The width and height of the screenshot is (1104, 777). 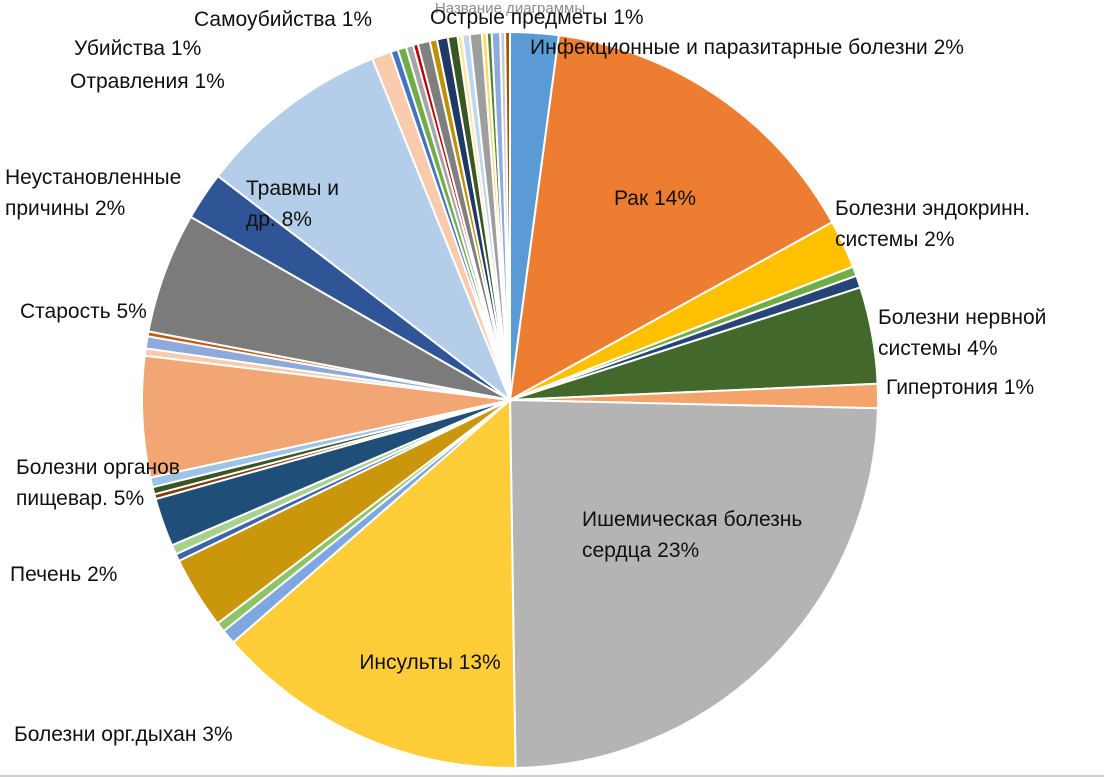 I want to click on slice-label-line: Ишемическая болезнь, so click(x=692, y=519).